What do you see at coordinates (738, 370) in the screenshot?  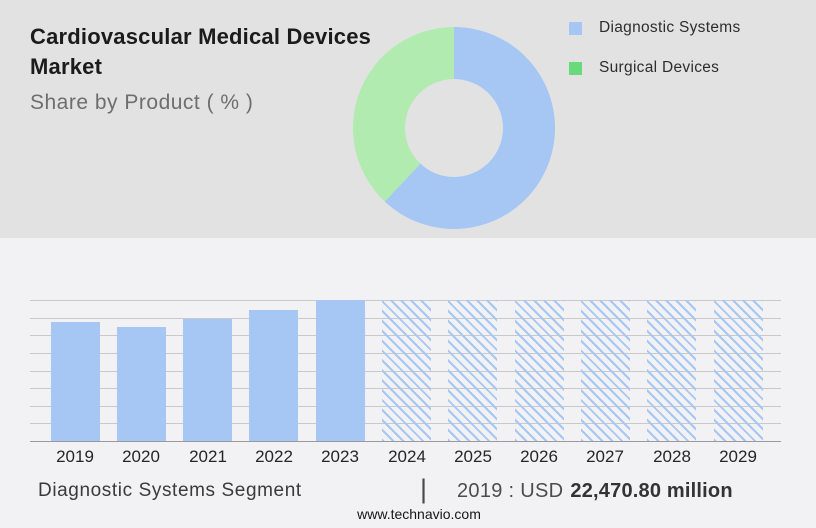 I see `bar-2029-forecast` at bounding box center [738, 370].